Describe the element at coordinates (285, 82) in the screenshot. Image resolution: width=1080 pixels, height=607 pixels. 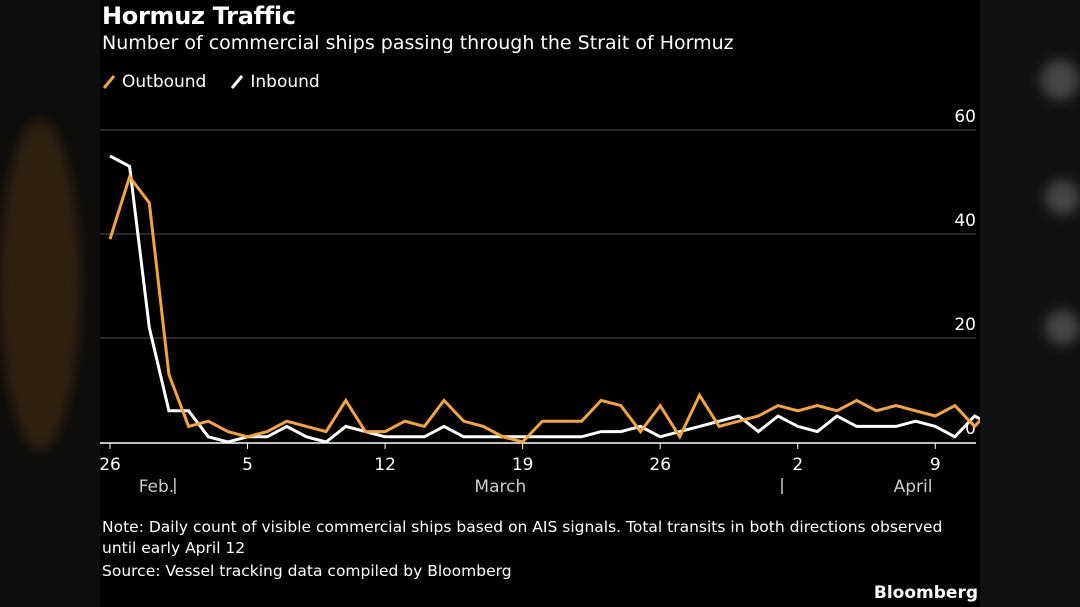
I see `legend-label-inbound: Inbound` at that location.